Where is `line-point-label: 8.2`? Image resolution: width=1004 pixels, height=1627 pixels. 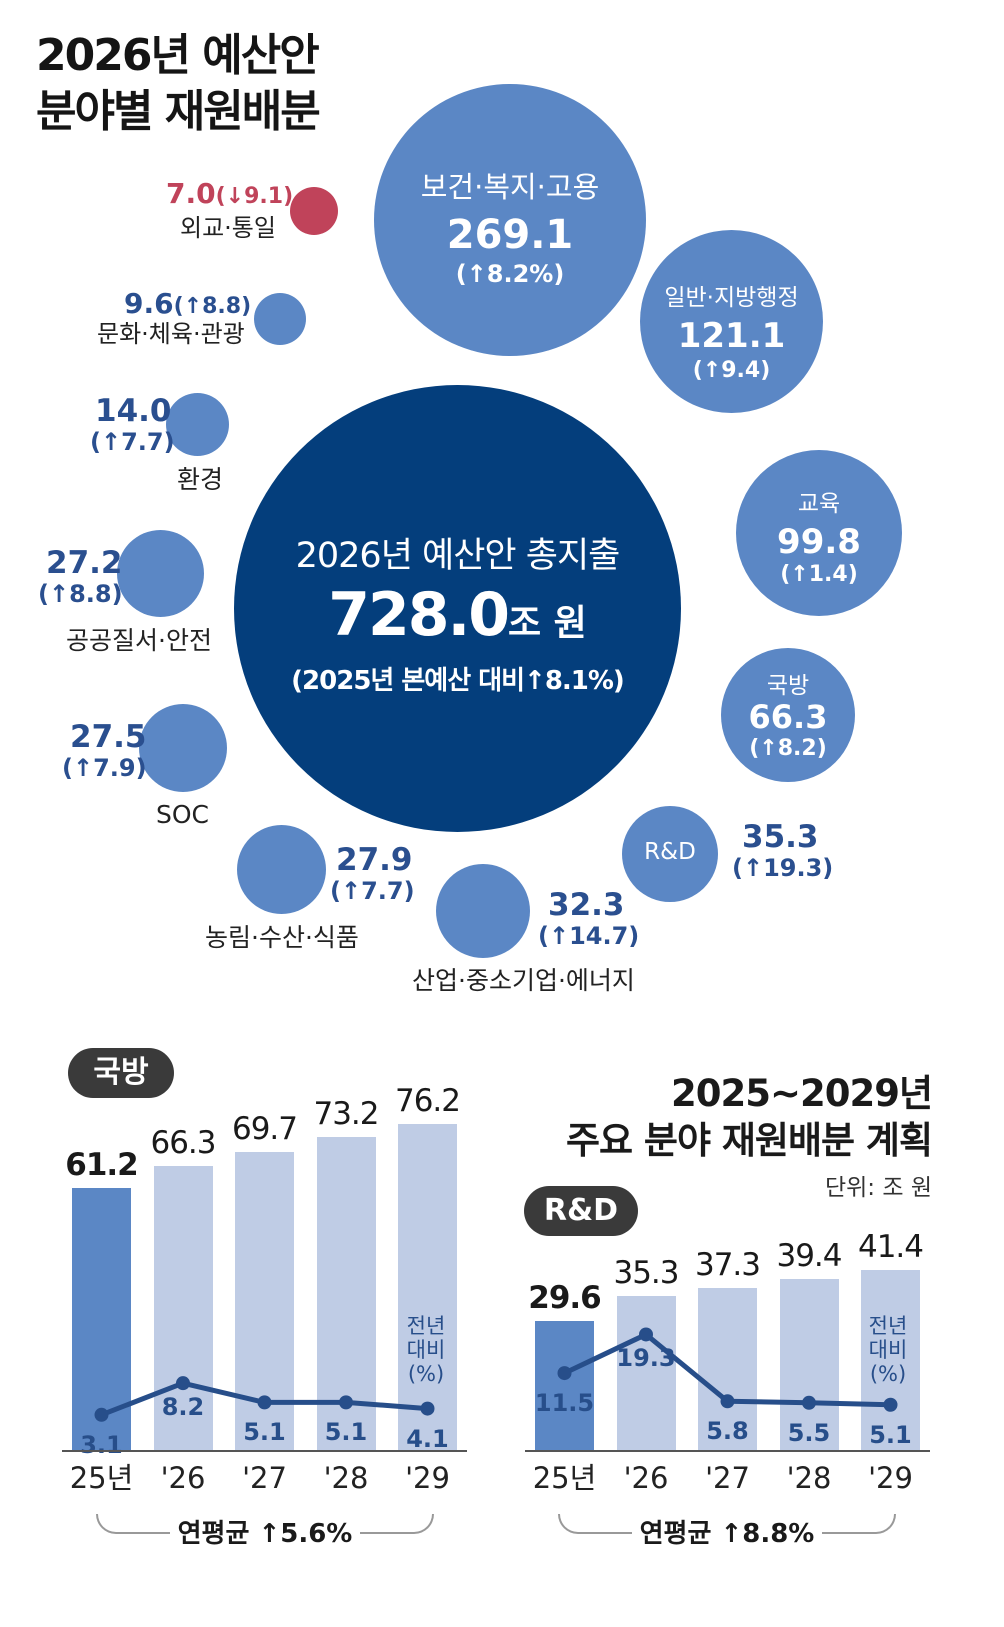 line-point-label: 8.2 is located at coordinates (183, 1407).